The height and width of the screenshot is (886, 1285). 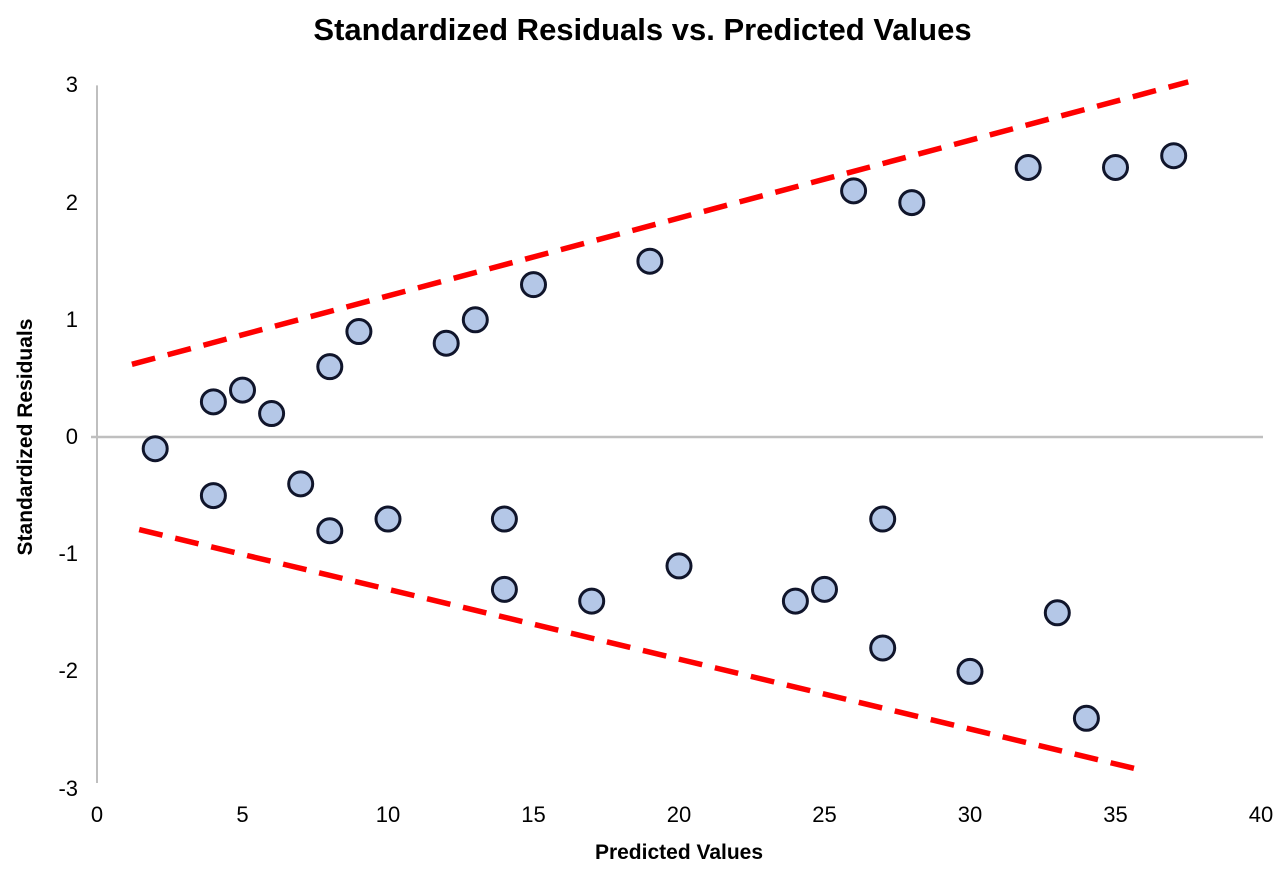 I want to click on x-tick-label: 0, so click(x=97, y=814).